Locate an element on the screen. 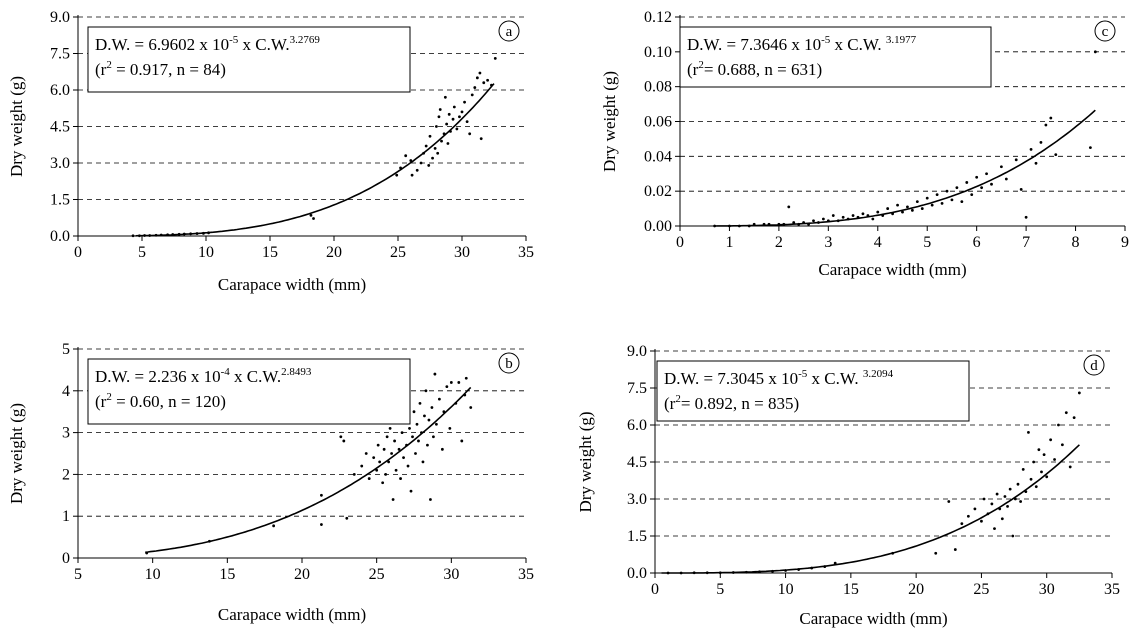 The width and height of the screenshot is (1136, 635). x-tick-label: 7 is located at coordinates (1026, 242).